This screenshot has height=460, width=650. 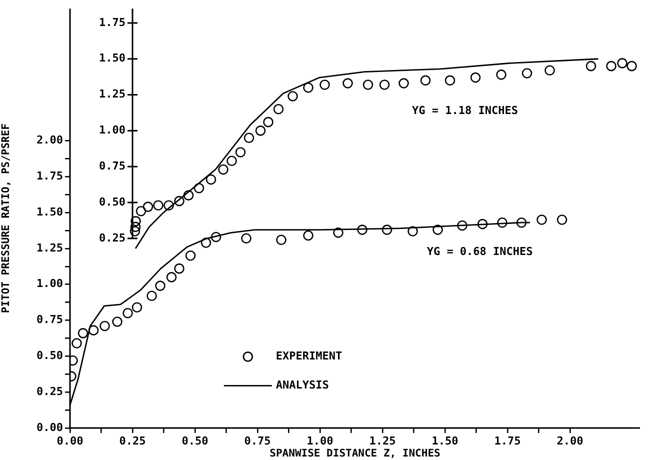 What do you see at coordinates (49, 283) in the screenshot?
I see `y-tick-label: 1.00` at bounding box center [49, 283].